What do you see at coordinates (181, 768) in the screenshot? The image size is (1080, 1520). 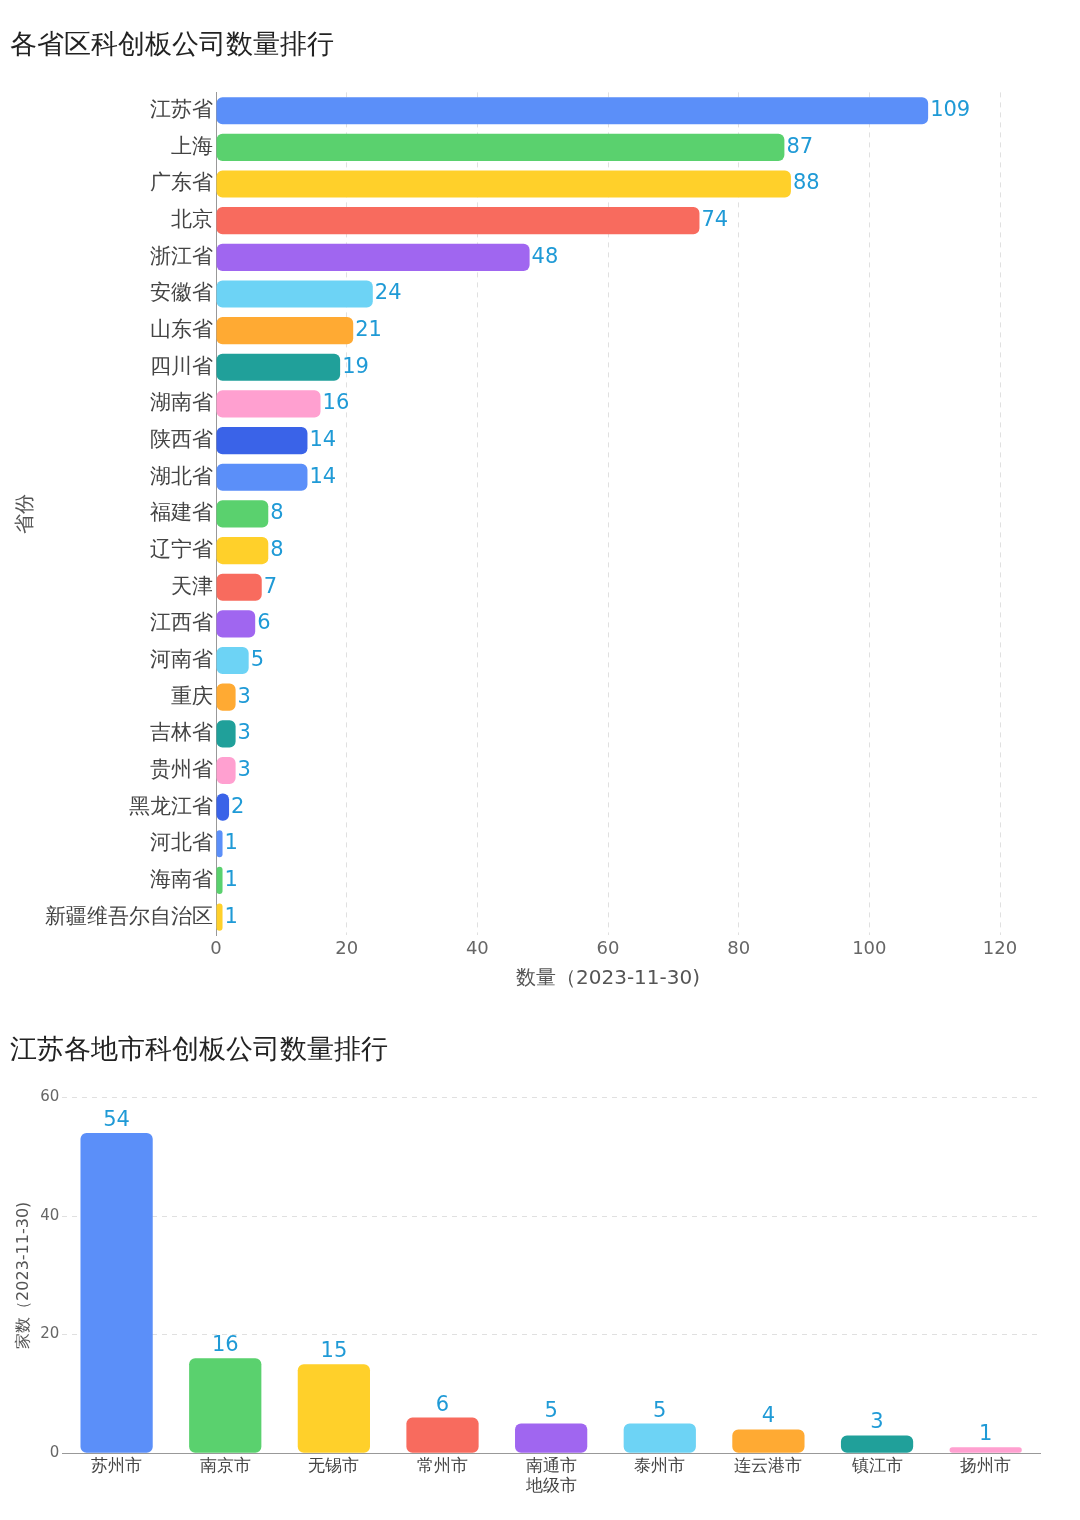 I see `y-tick-label: 贵州省` at bounding box center [181, 768].